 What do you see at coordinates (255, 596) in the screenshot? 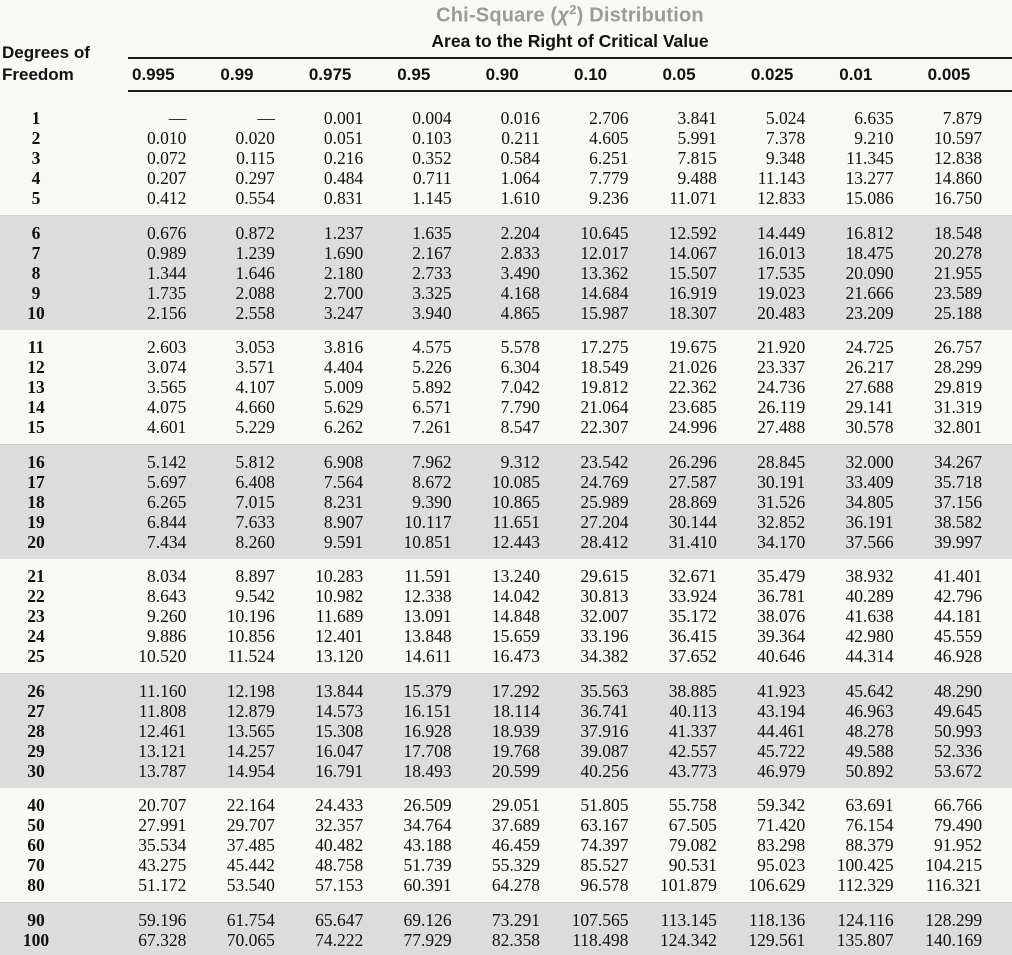
I see `value-cell: 9.542` at bounding box center [255, 596].